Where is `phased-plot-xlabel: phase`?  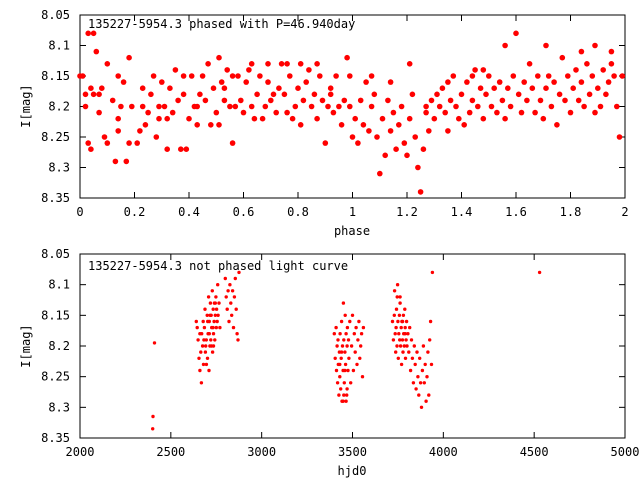 phased-plot-xlabel: phase is located at coordinates (352, 231).